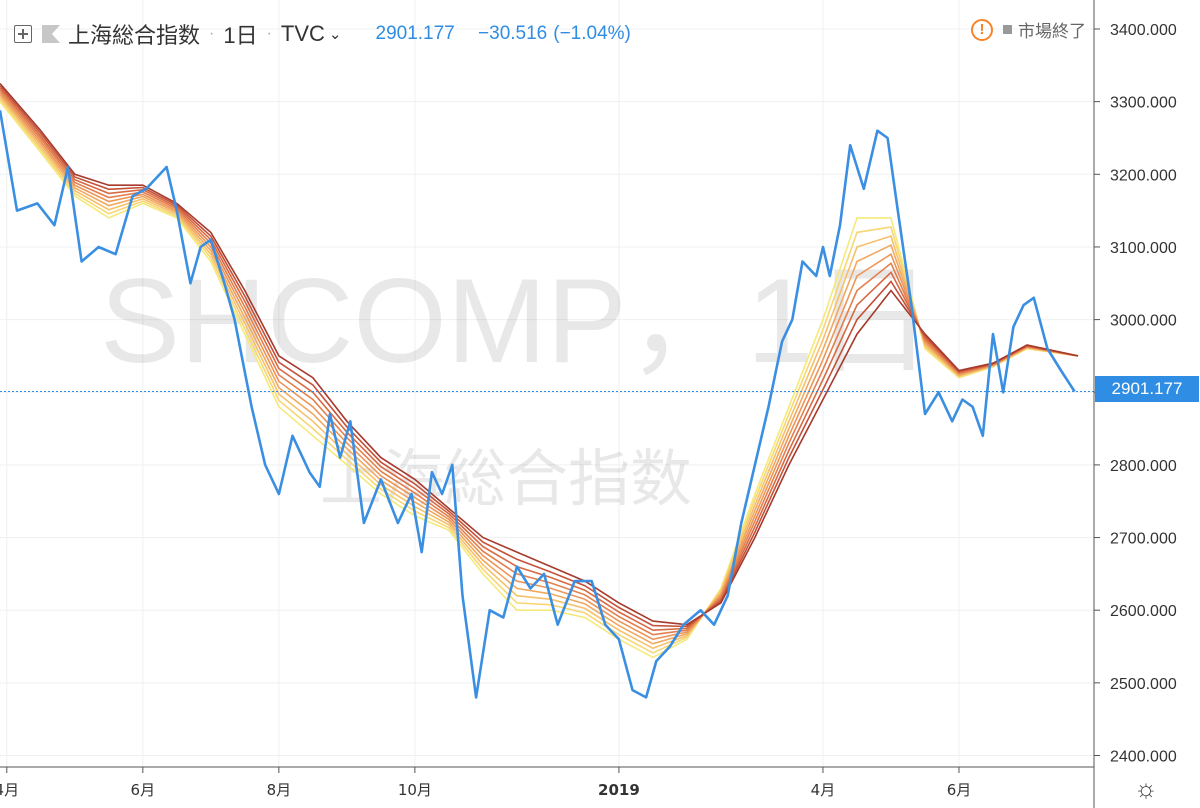  I want to click on y-tick-label: 2400.000, so click(1143, 757).